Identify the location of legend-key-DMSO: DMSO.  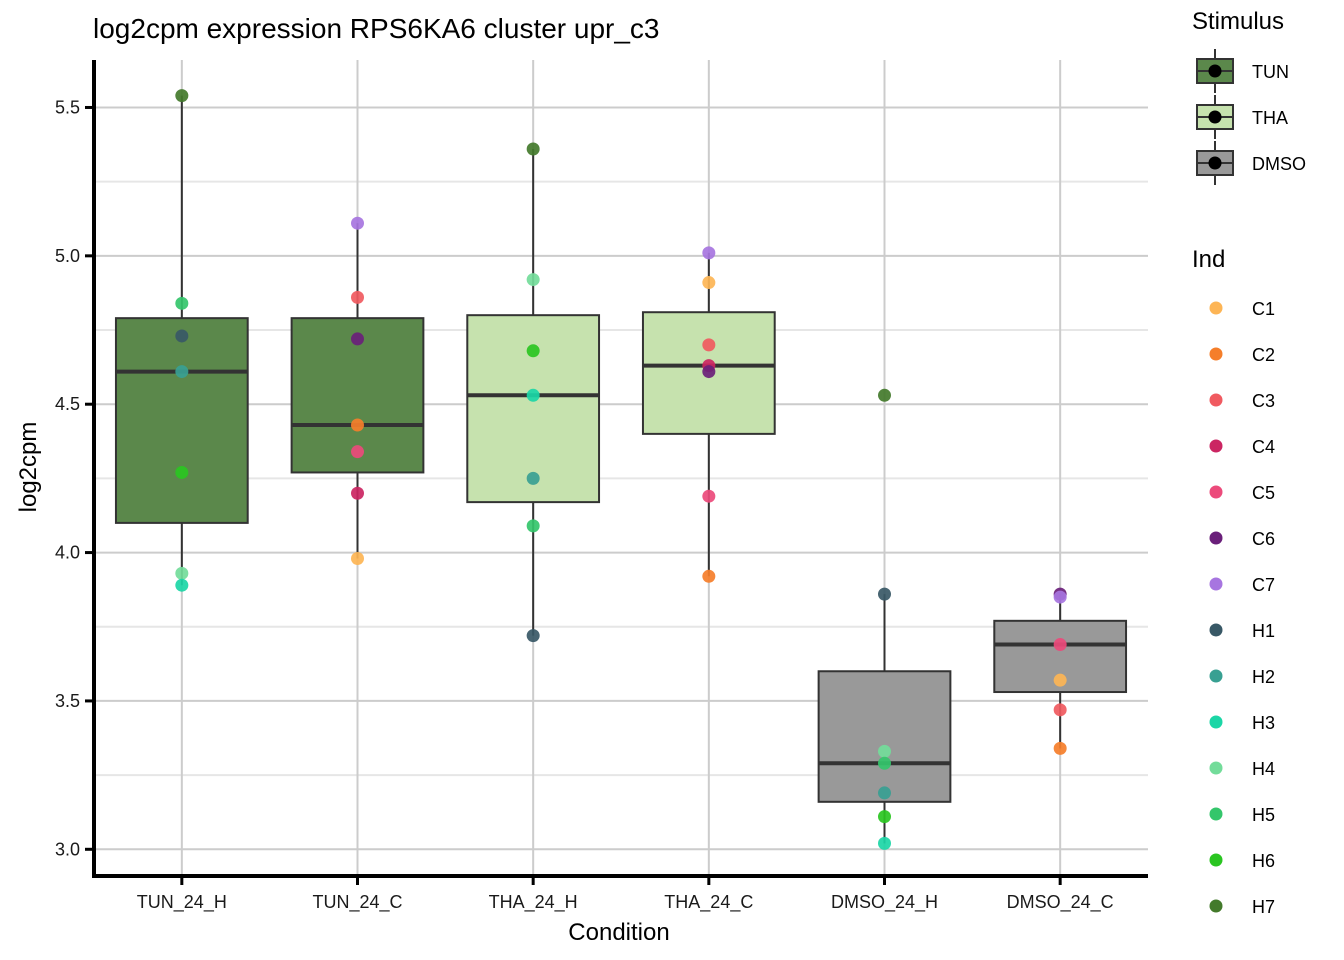
(1251, 163).